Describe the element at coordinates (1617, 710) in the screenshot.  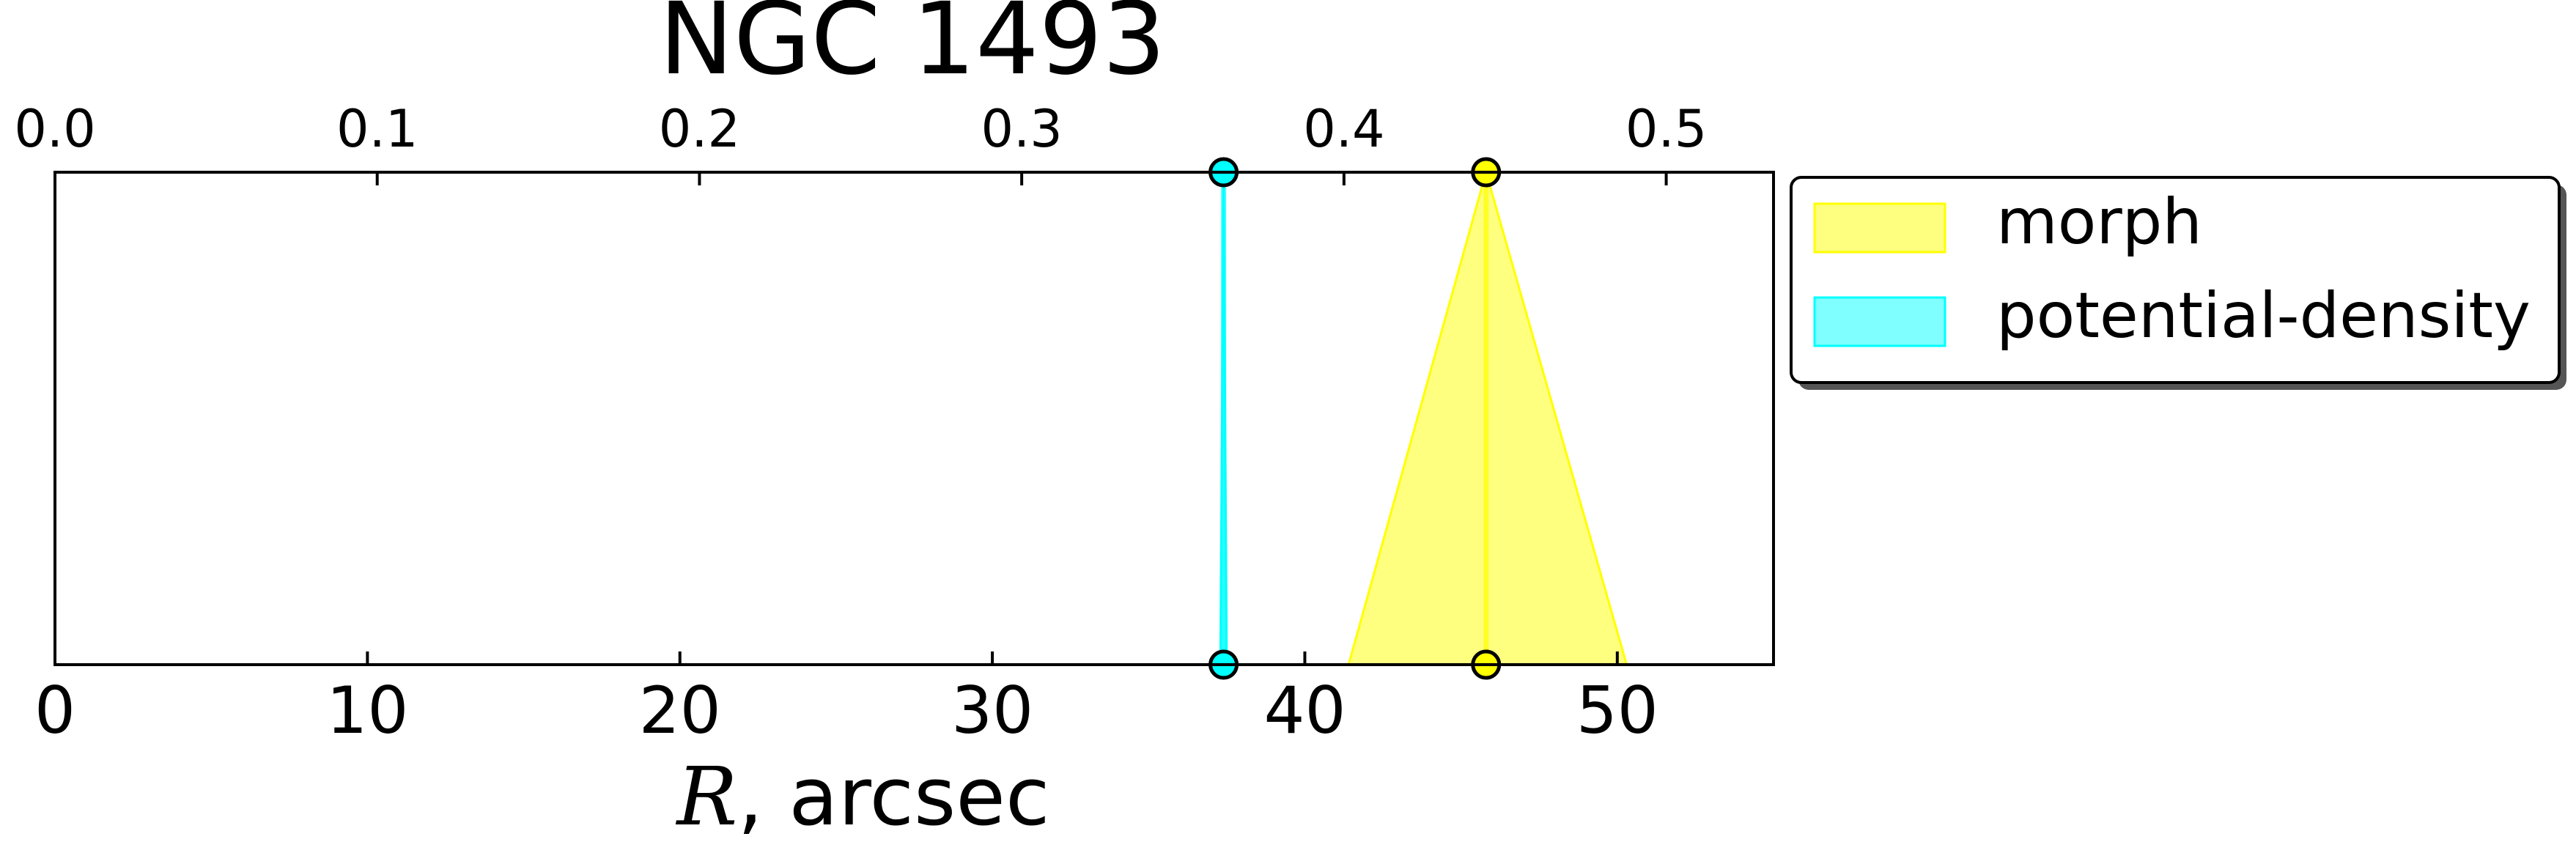
I see `x-tick-label: 50` at that location.